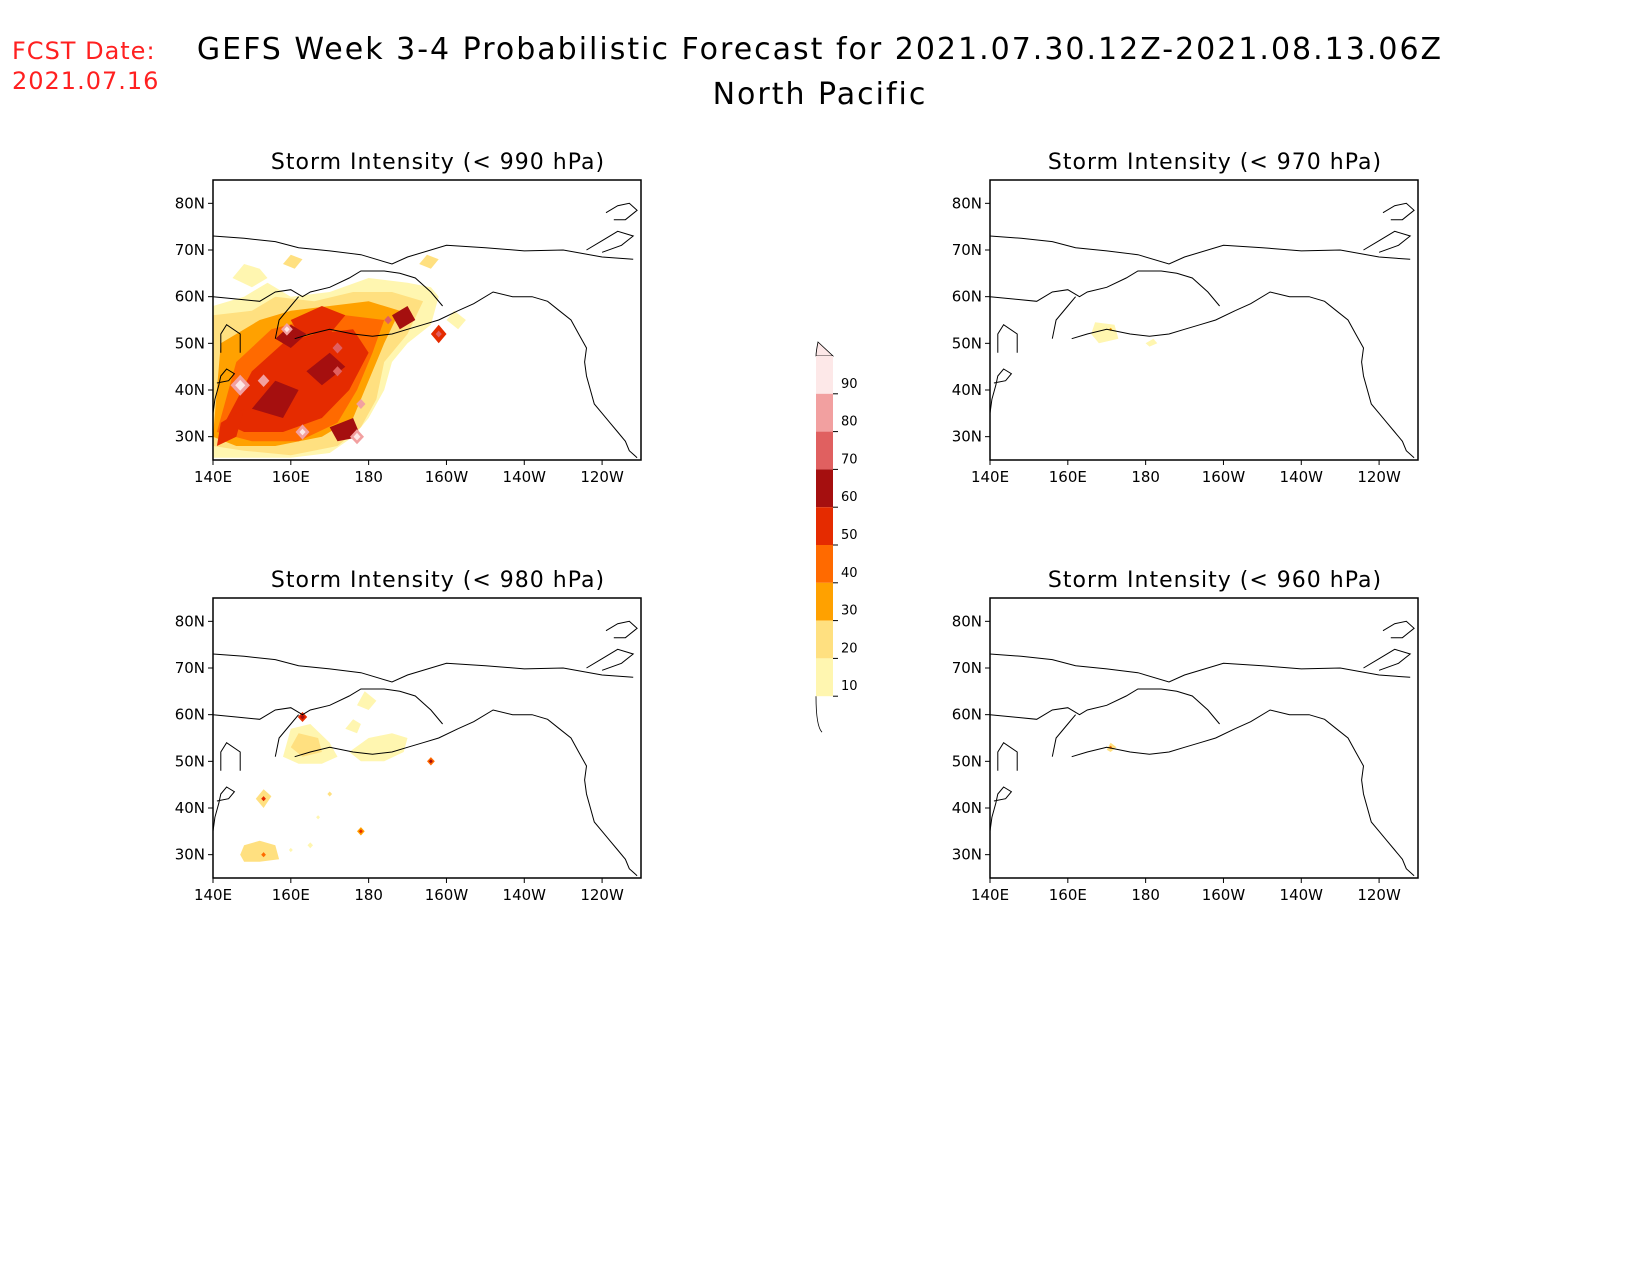 Image resolution: width=1650 pixels, height=1275 pixels. Describe the element at coordinates (849, 384) in the screenshot. I see `colorbar-label: 90` at that location.